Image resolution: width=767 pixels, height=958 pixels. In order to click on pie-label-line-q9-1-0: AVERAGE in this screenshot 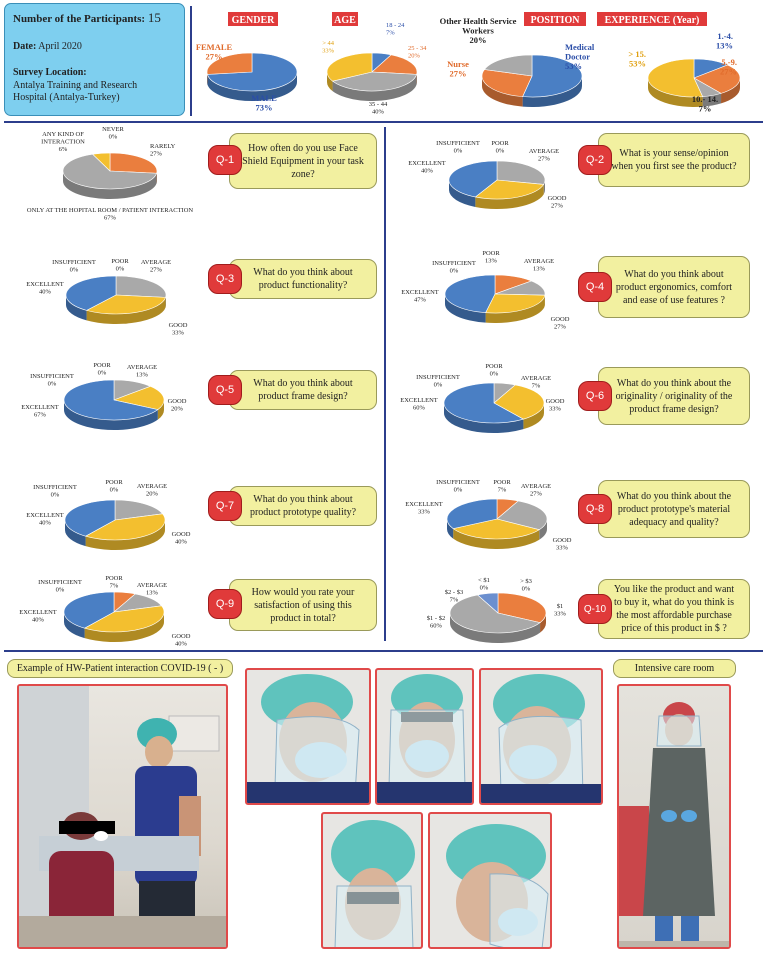, I will do `click(152, 585)`.